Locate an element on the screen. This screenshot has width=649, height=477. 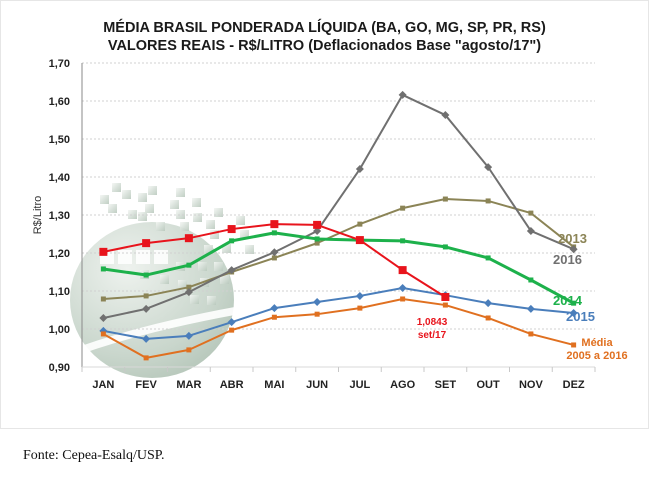
x-tick-label: JAN is located at coordinates (103, 385).